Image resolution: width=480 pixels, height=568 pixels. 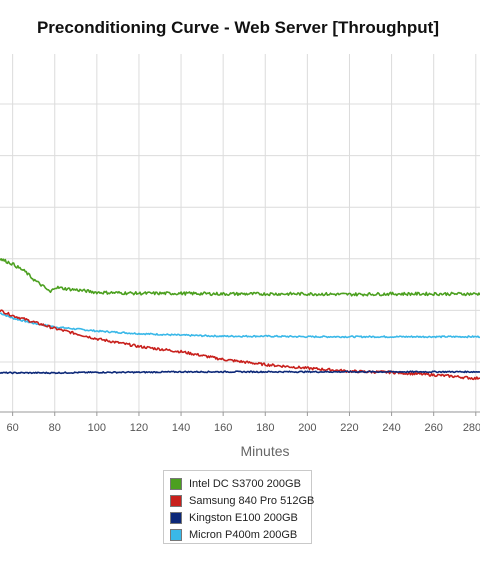 I want to click on legend-item-intel: Intel DC S3700 200GB, so click(x=235, y=484).